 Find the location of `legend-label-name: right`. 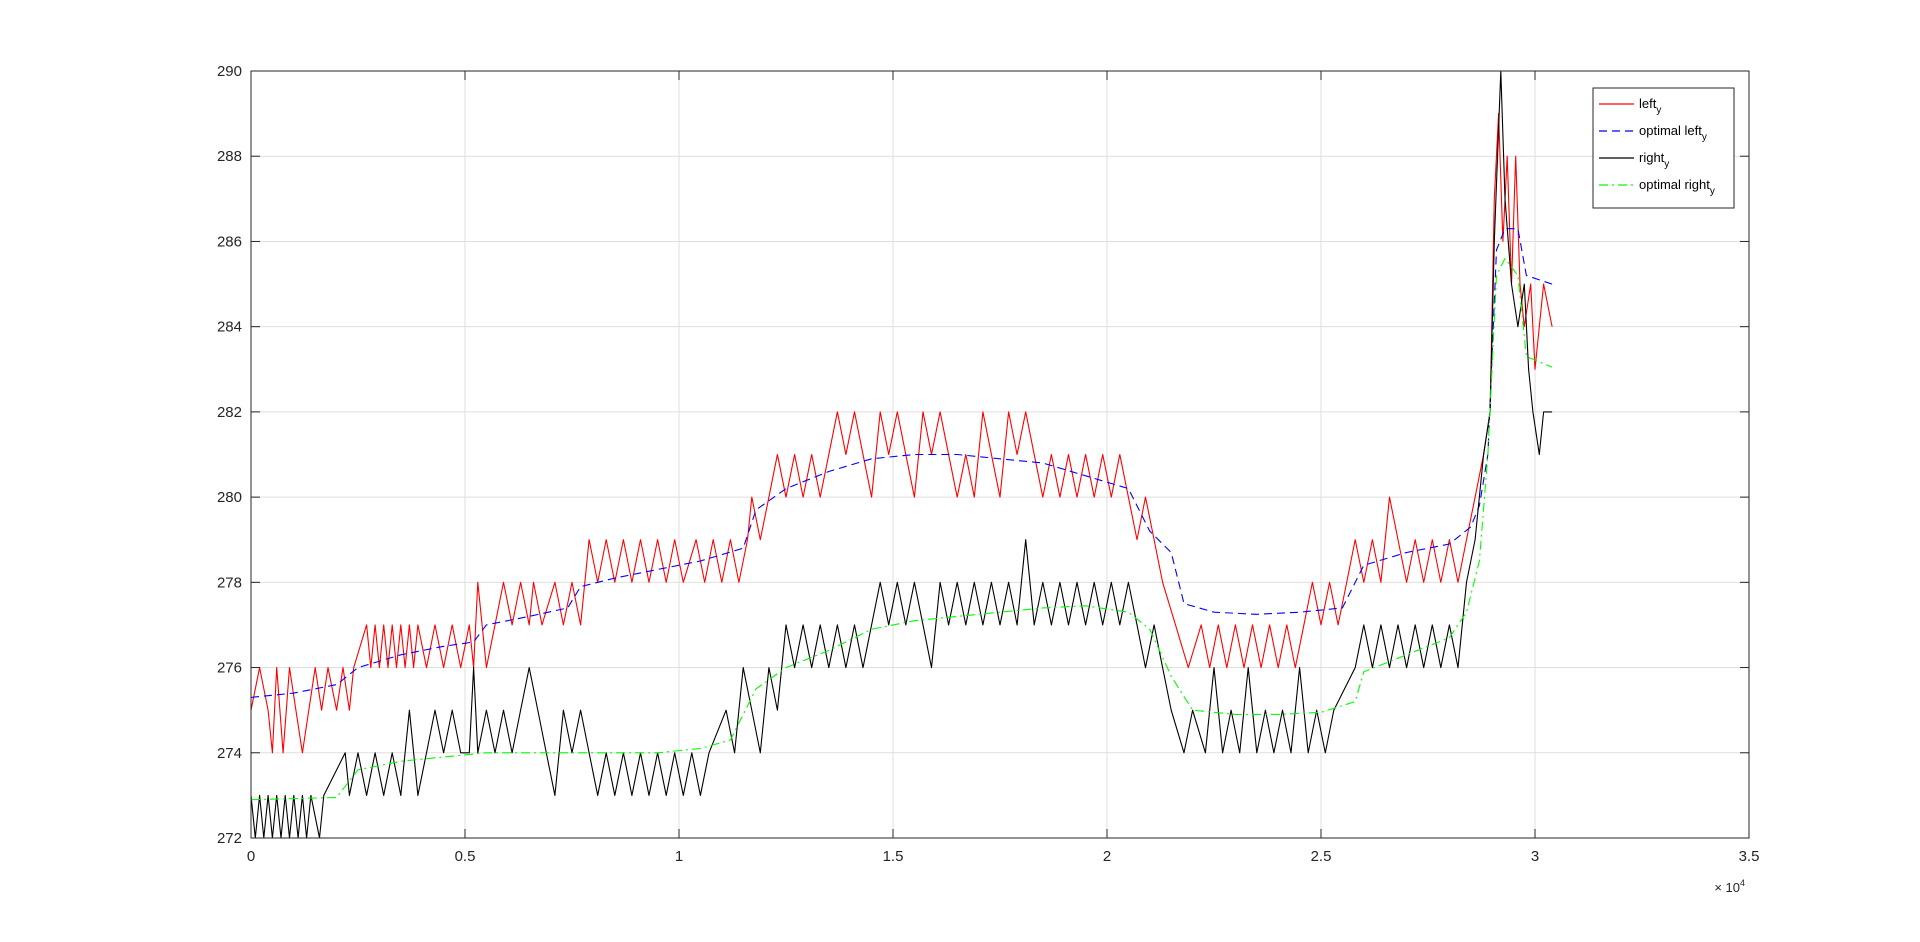

legend-label-name: right is located at coordinates (1652, 157).